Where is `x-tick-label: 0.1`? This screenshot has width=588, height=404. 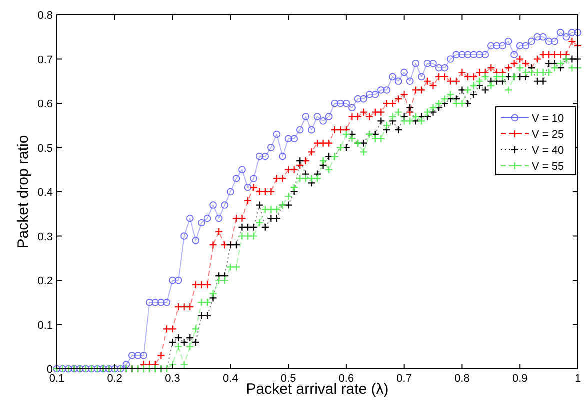 x-tick-label: 0.1 is located at coordinates (57, 379).